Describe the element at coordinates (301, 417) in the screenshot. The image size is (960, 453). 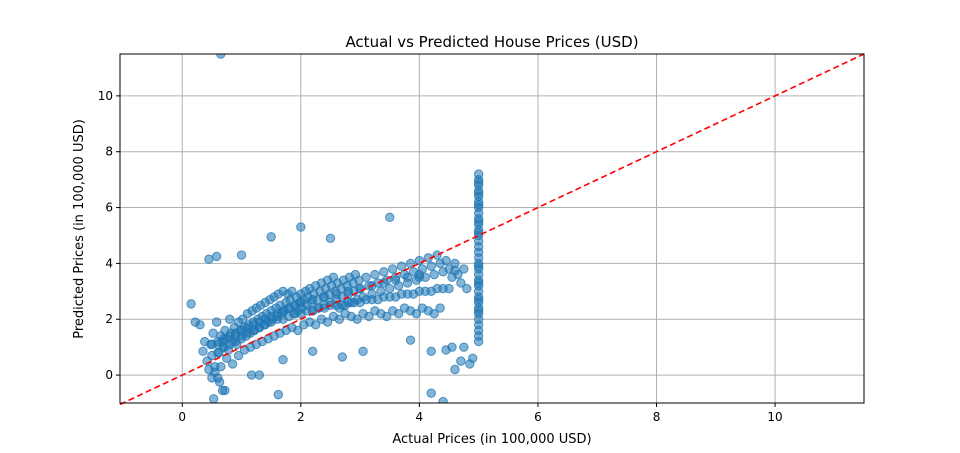
I see `x-tick-label: 2` at that location.